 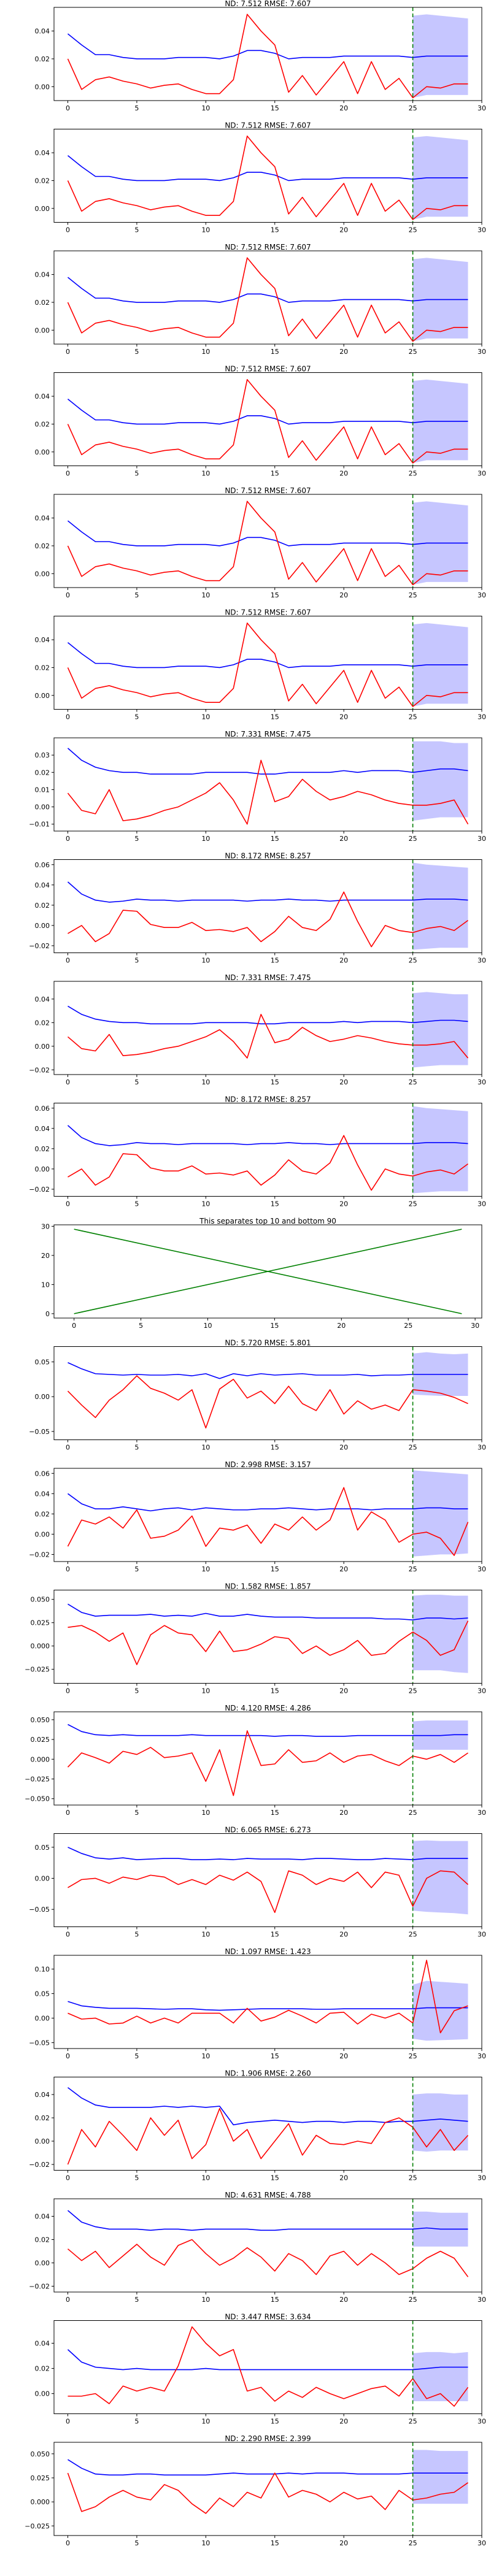 I want to click on y-tick-label: 0.03, so click(x=42, y=755).